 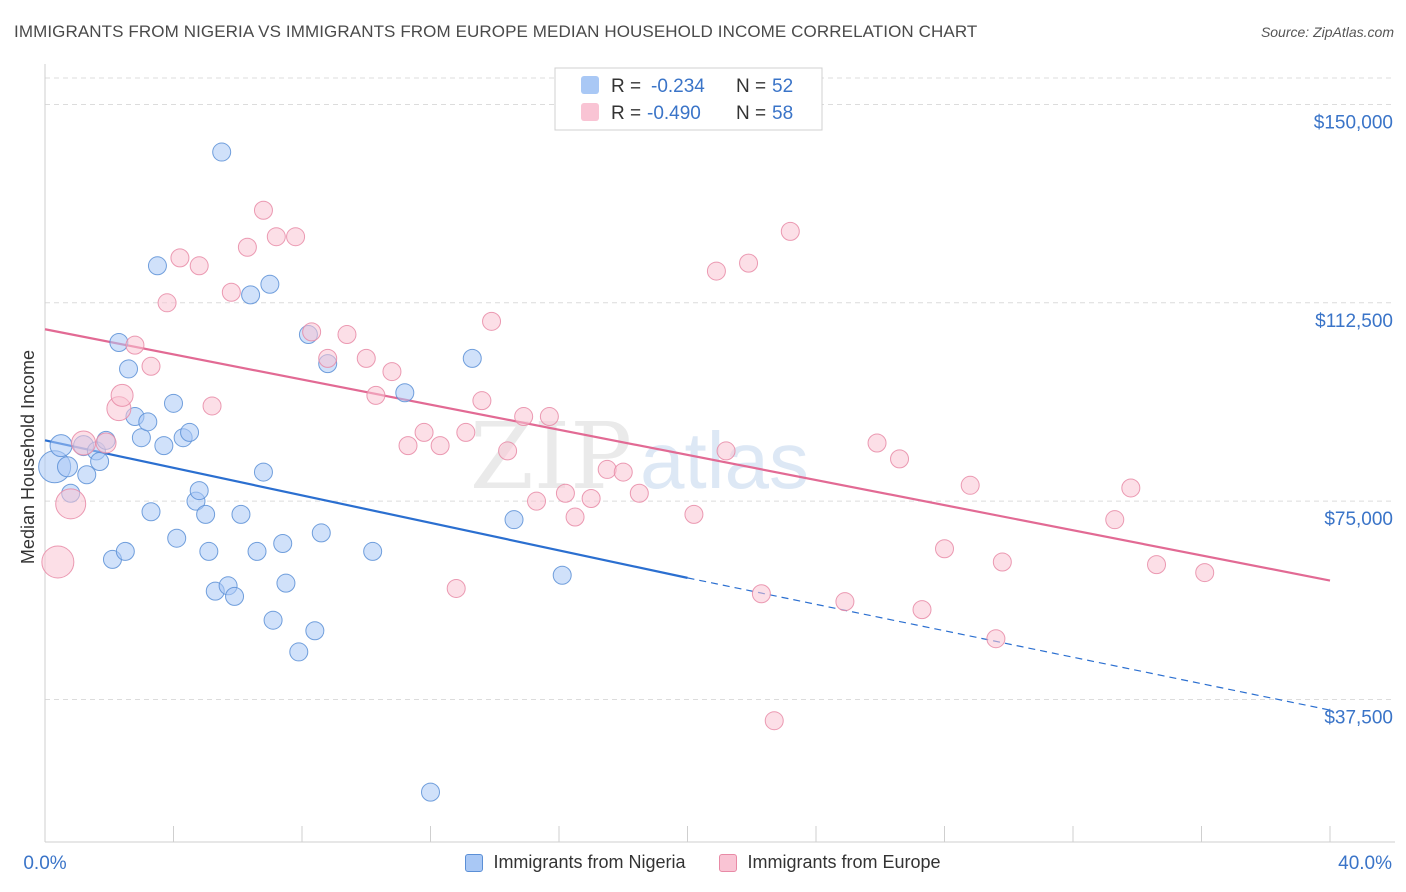 I want to click on legend-n-label-europe: N =, so click(x=751, y=113).